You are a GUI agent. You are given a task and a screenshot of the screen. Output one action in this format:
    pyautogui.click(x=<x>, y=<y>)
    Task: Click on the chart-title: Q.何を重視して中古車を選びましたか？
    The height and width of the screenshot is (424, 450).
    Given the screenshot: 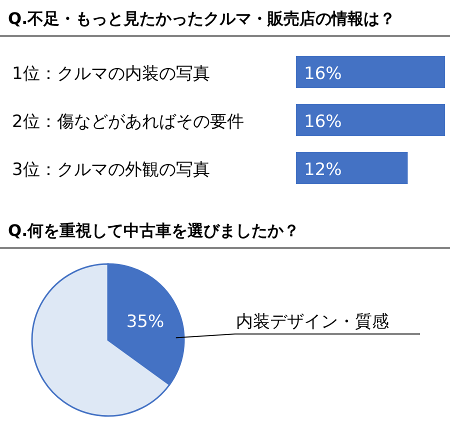 What is the action you would take?
    pyautogui.click(x=154, y=230)
    